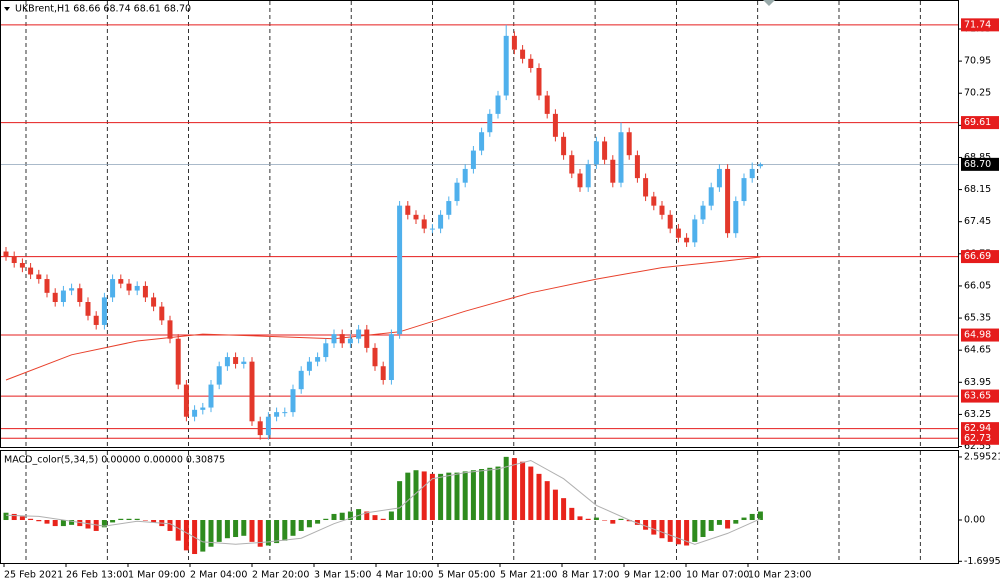  I want to click on level-label: 62.94, so click(977, 428).